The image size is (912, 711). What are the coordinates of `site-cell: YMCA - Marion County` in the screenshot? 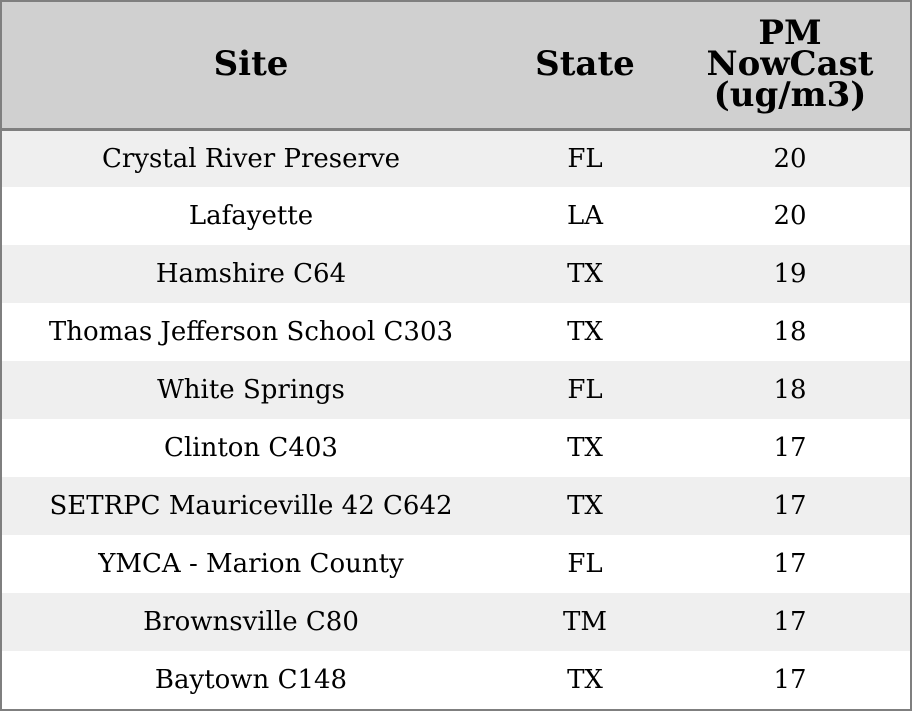 It's located at (251, 564).